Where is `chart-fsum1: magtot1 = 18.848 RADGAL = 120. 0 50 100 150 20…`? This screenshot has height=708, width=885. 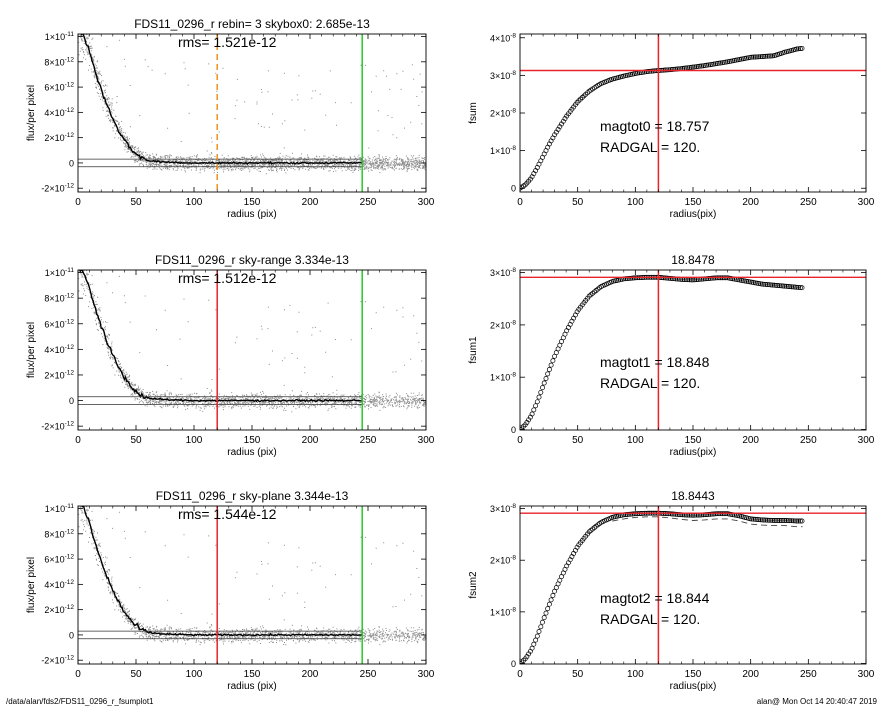
chart-fsum1: magtot1 = 18.848 RADGAL = 120. 0 50 100 150 20… is located at coordinates (671, 355).